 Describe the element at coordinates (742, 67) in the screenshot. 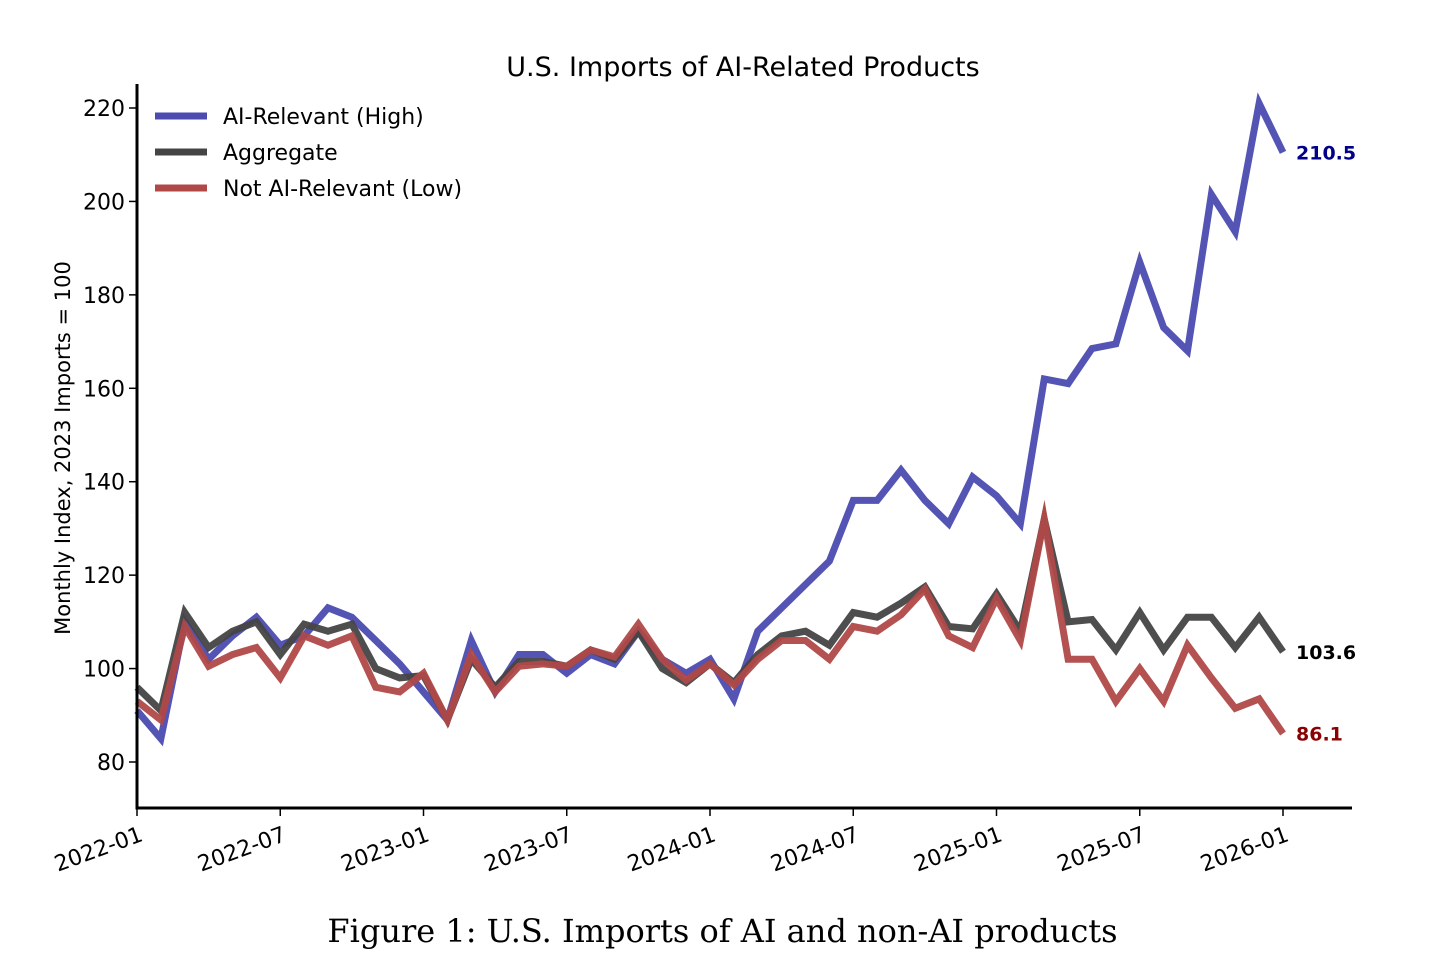

I see `chart-title: U.S. Imports of AI-Related Products` at that location.